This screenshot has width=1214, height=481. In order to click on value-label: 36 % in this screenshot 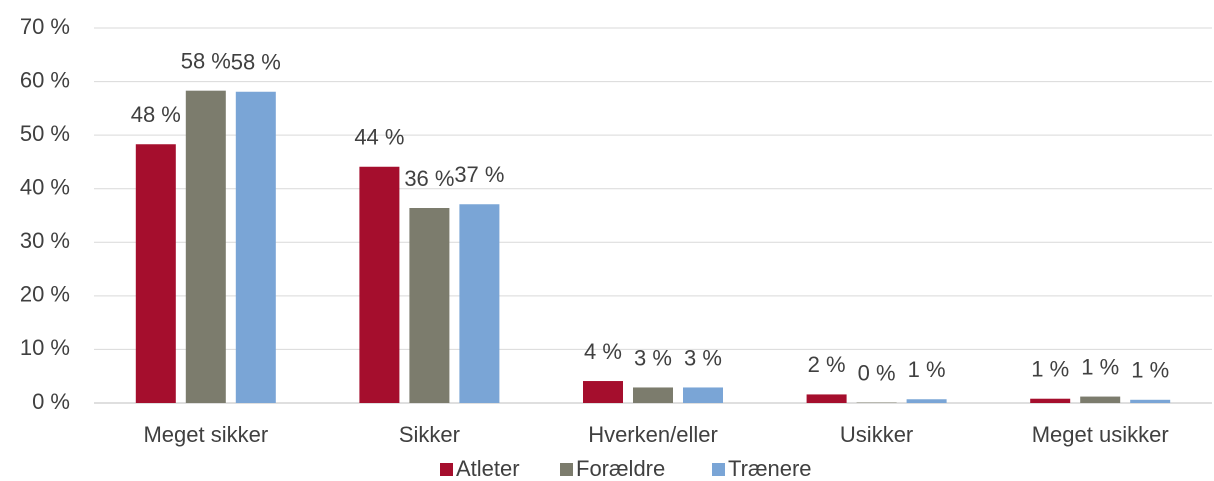, I will do `click(429, 178)`.